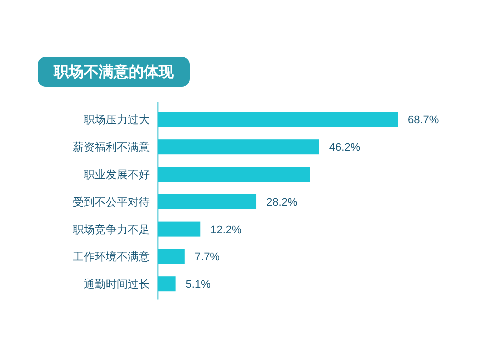 The height and width of the screenshot is (362, 500). I want to click on y-tick-label: 通勤时间过长, so click(117, 285).